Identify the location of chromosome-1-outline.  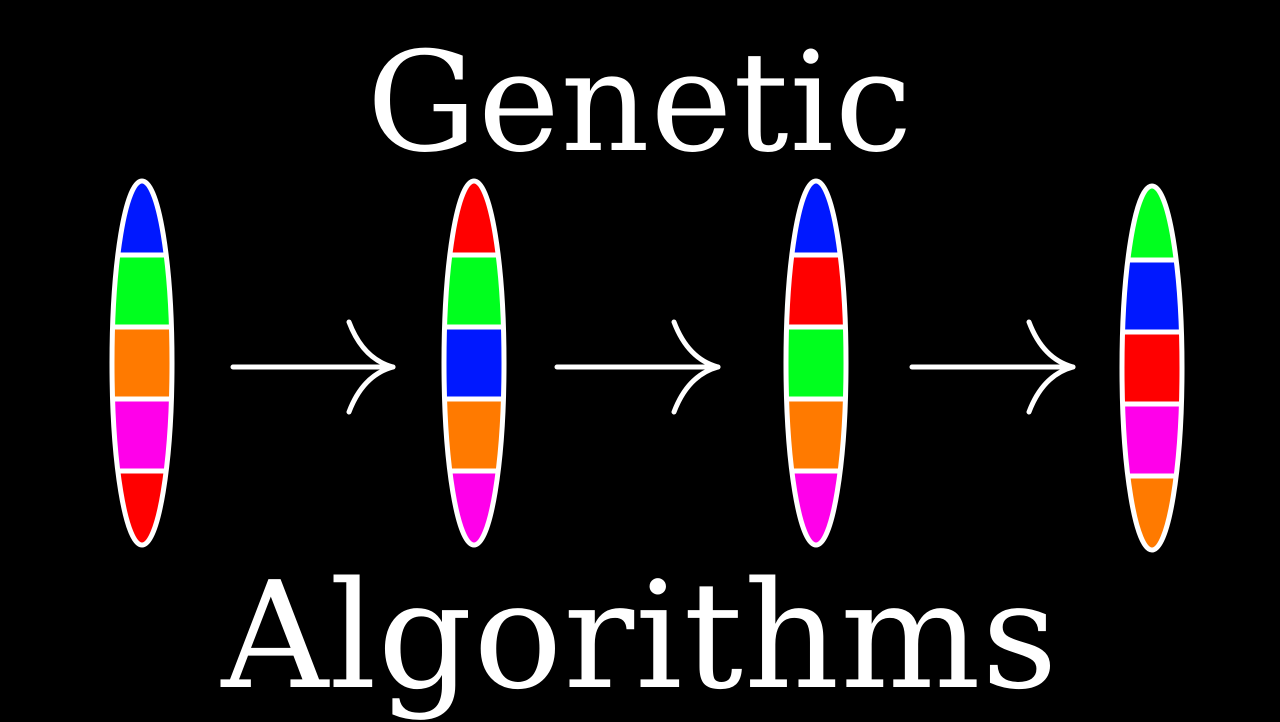
(142, 363).